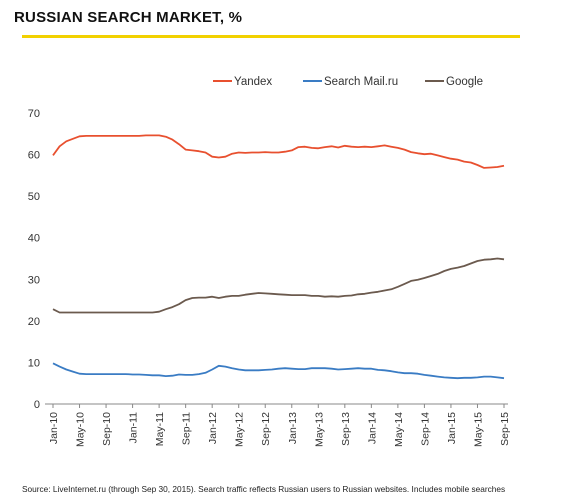  I want to click on y-tick-label: 30, so click(34, 280).